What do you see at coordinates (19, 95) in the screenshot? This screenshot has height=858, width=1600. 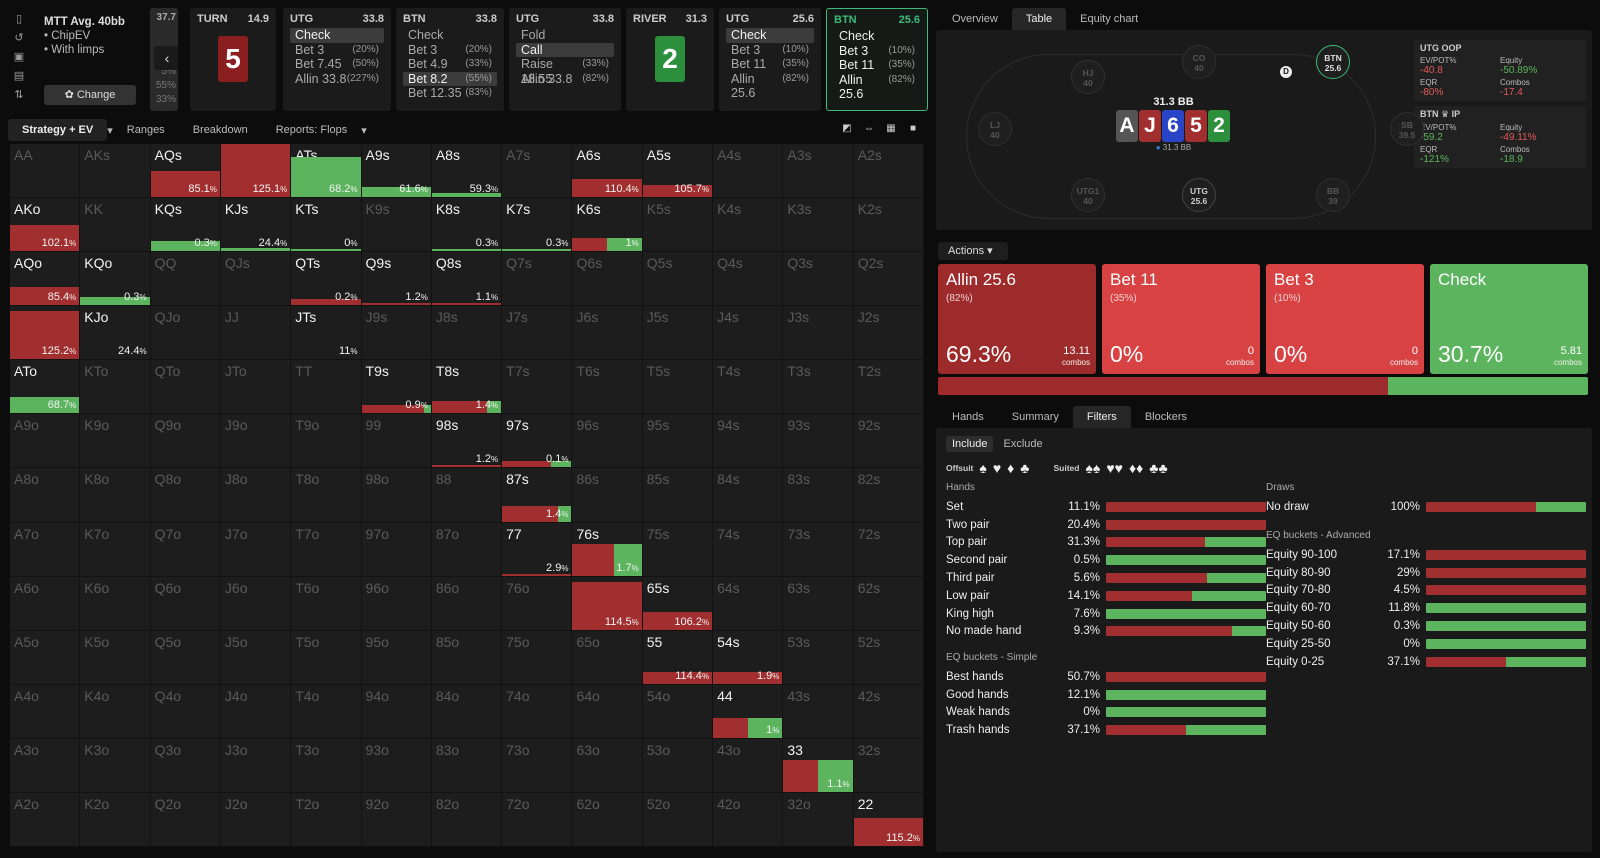 I see `sort-icon: ⇅` at bounding box center [19, 95].